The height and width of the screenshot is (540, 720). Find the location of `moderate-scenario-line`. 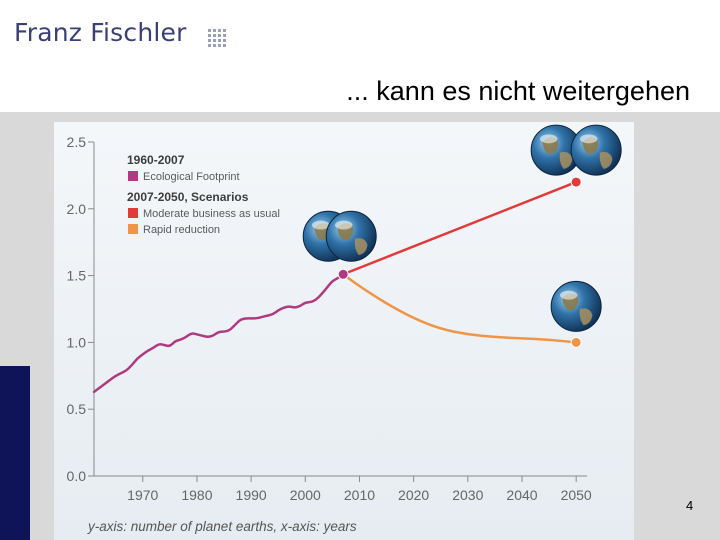

moderate-scenario-line is located at coordinates (459, 228).